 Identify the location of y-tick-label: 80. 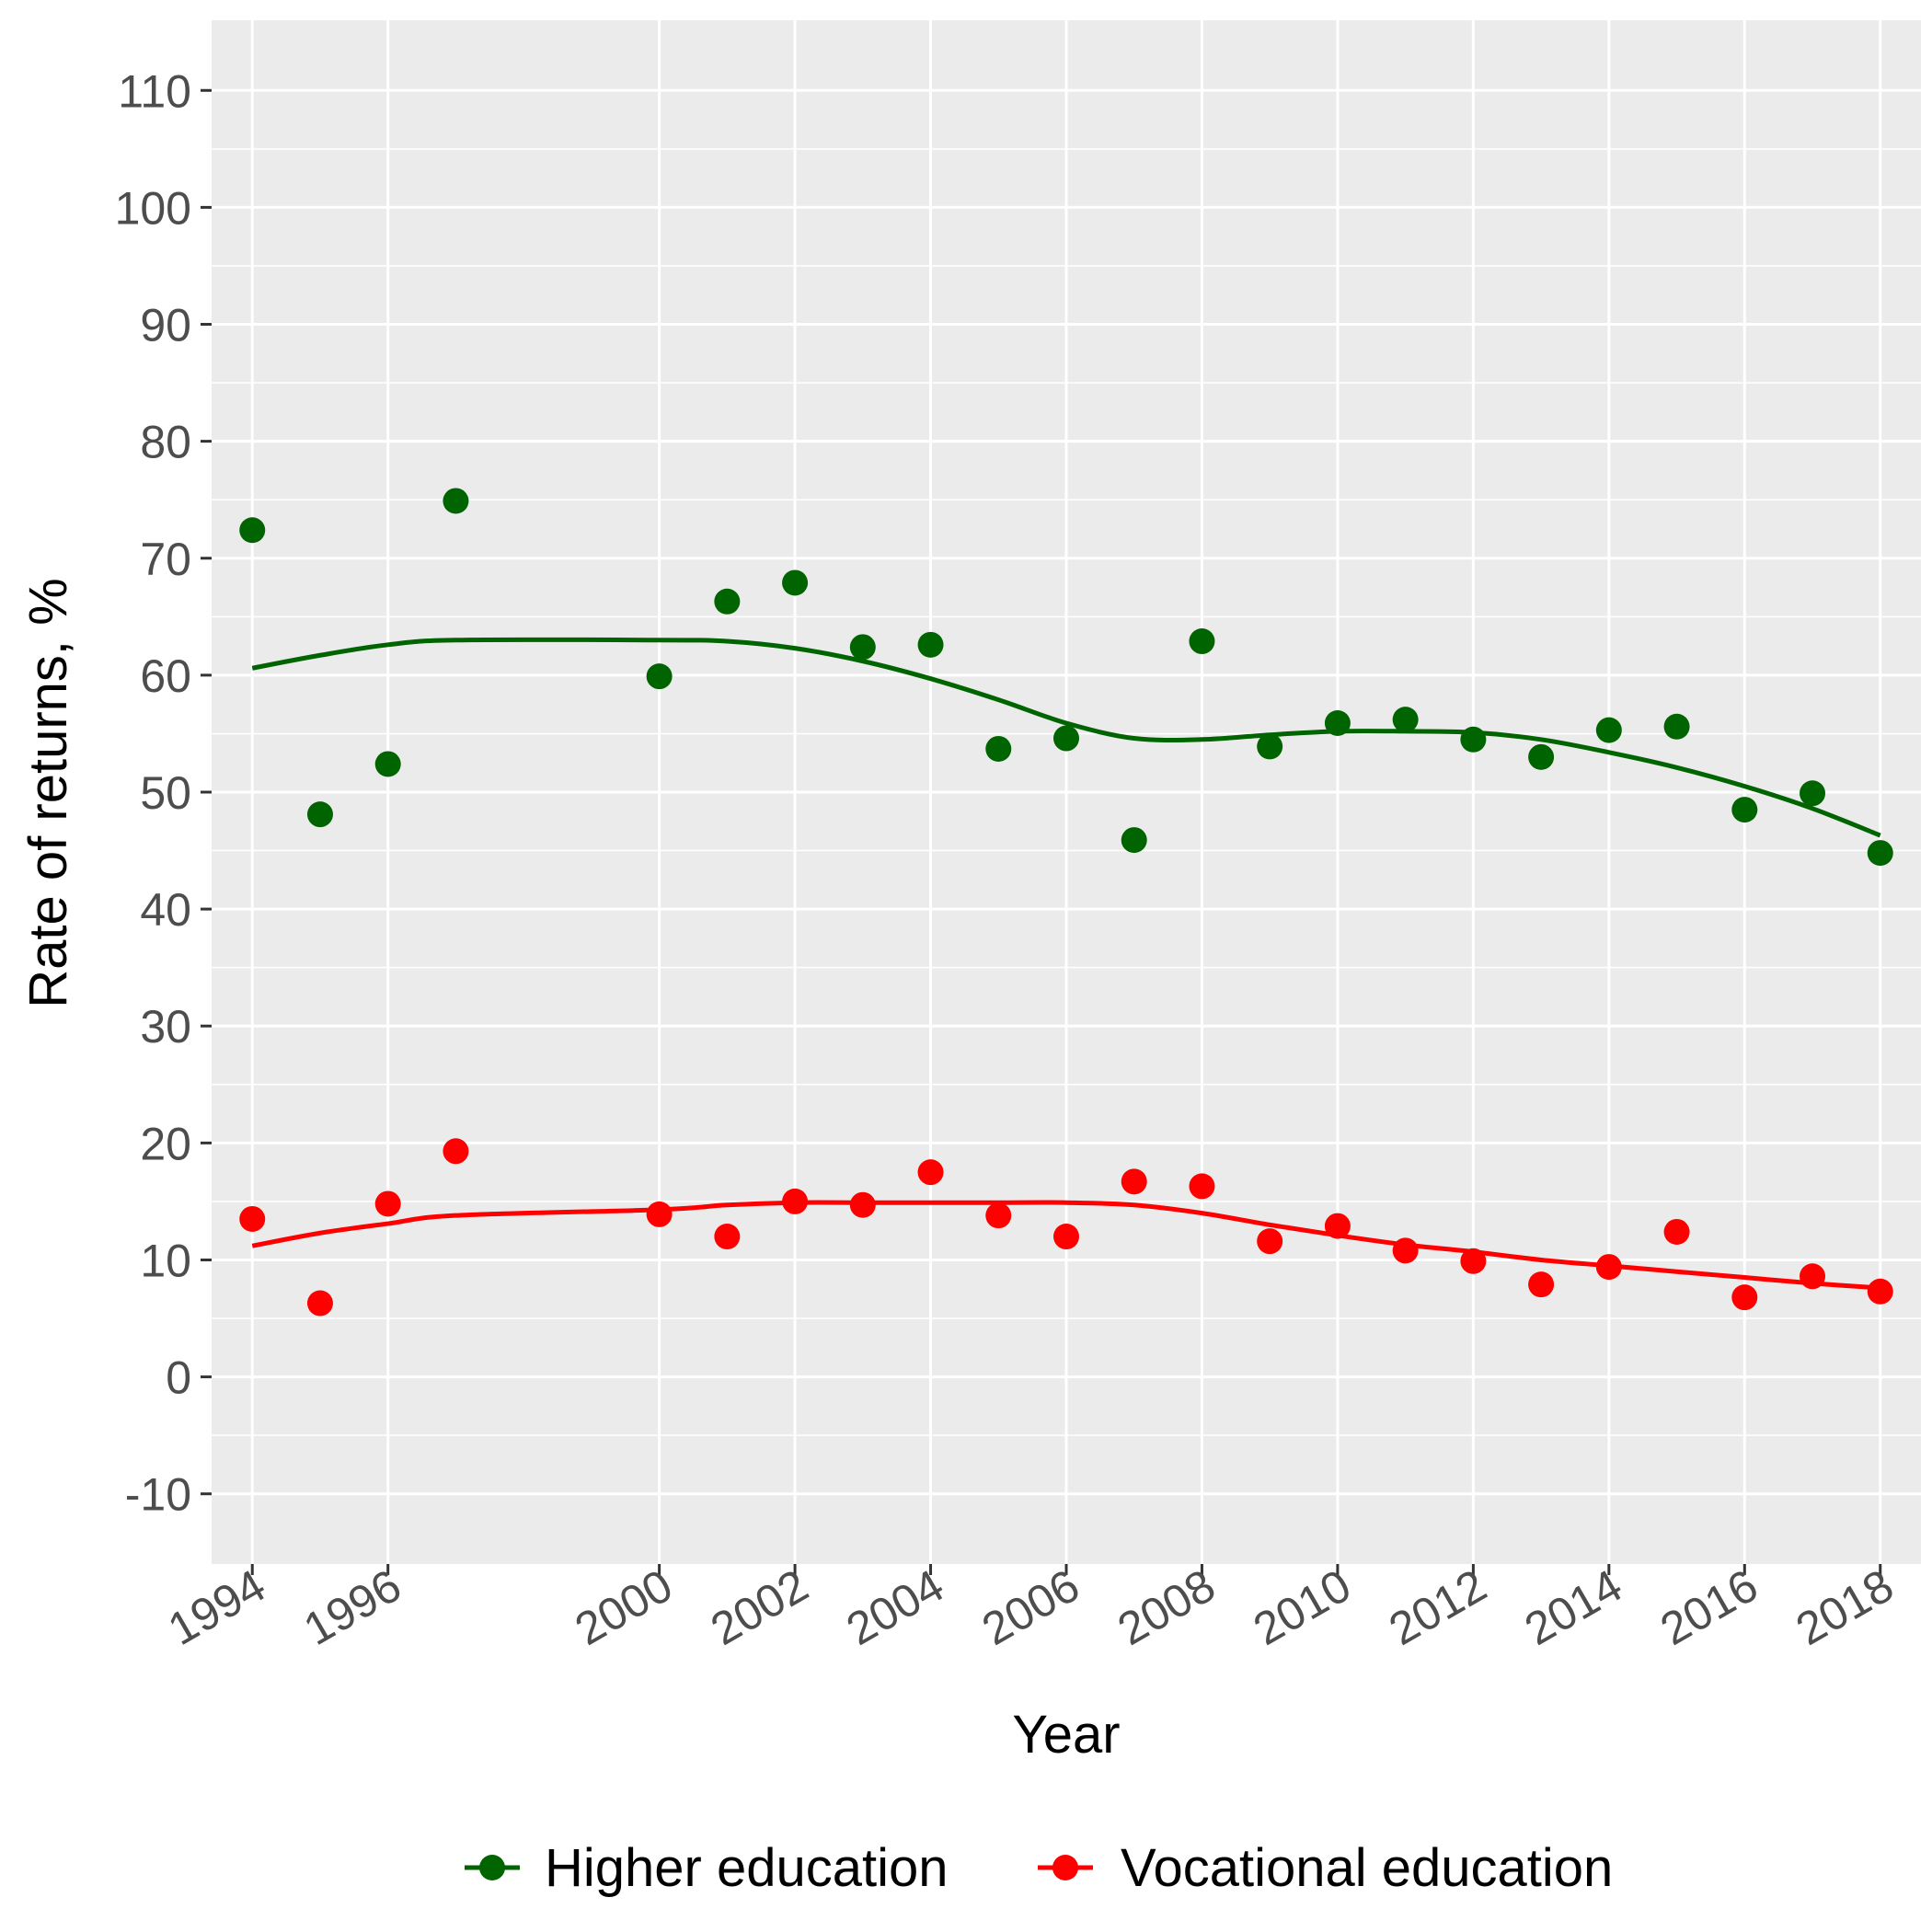
(165, 442).